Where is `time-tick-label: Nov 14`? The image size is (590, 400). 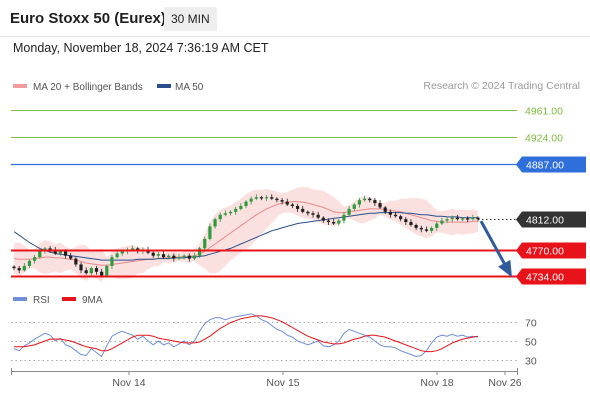 time-tick-label: Nov 14 is located at coordinates (128, 383).